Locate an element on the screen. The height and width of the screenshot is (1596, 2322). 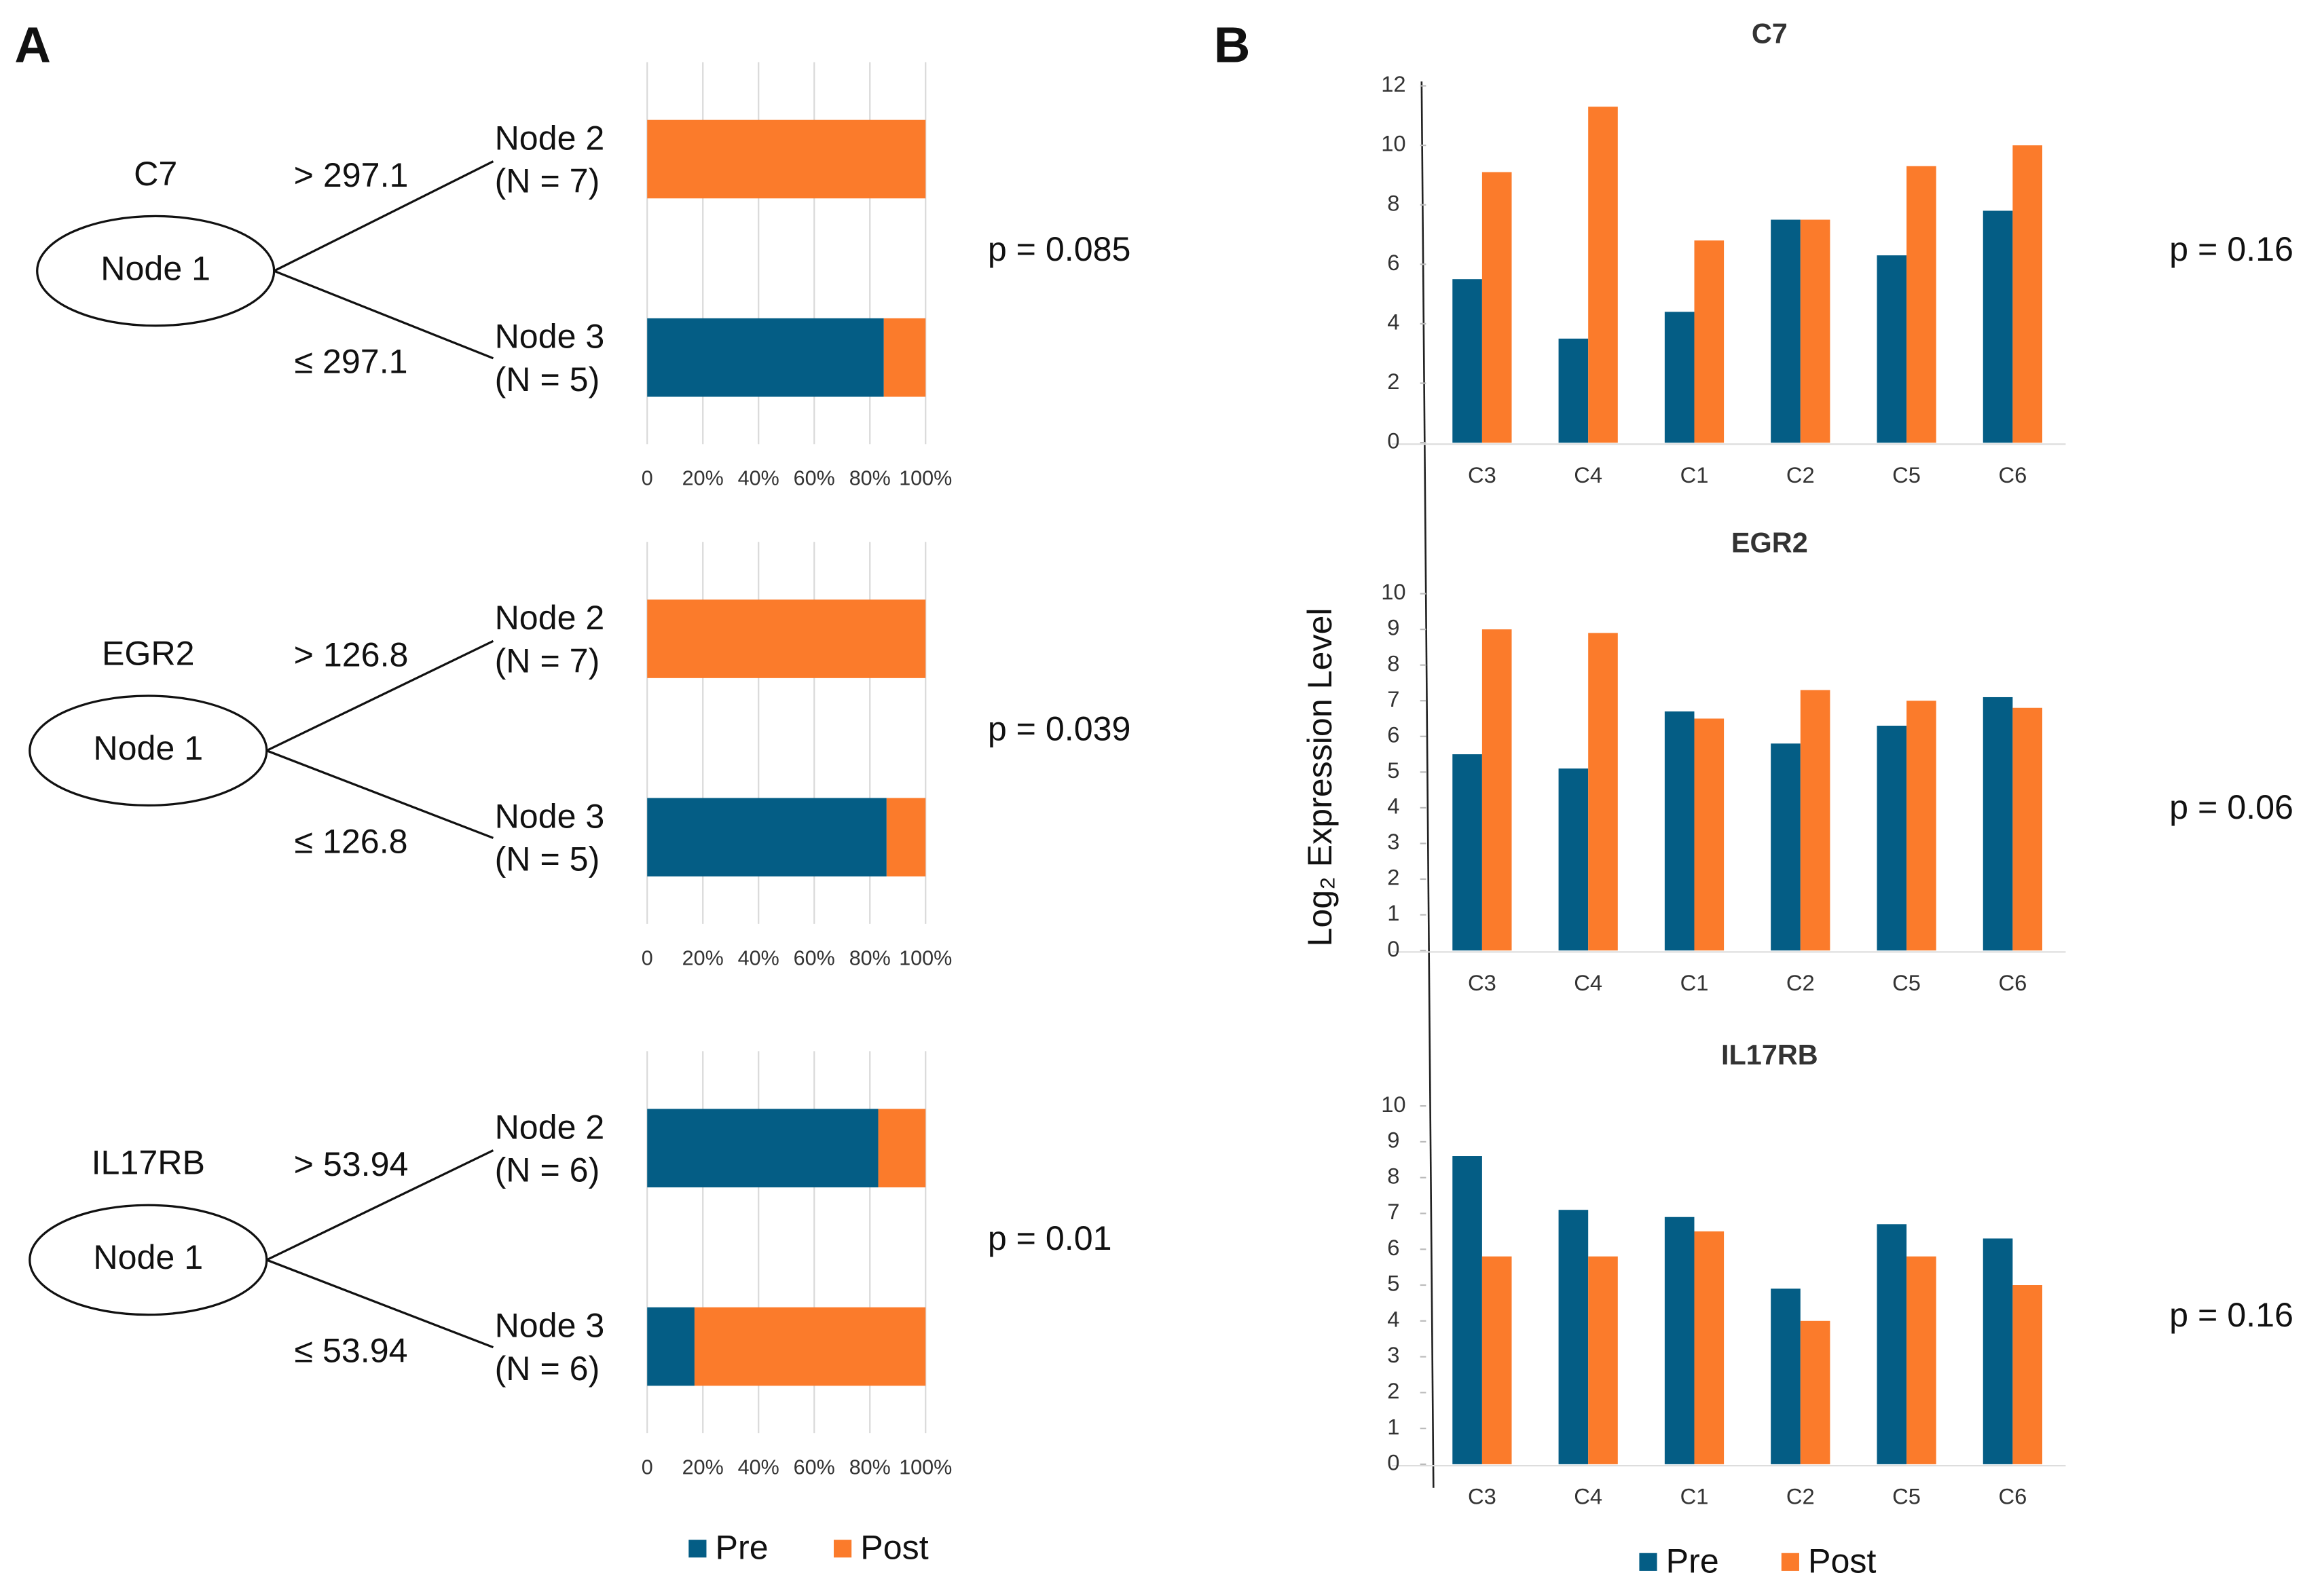
x-tick-label: 60% is located at coordinates (814, 1467).